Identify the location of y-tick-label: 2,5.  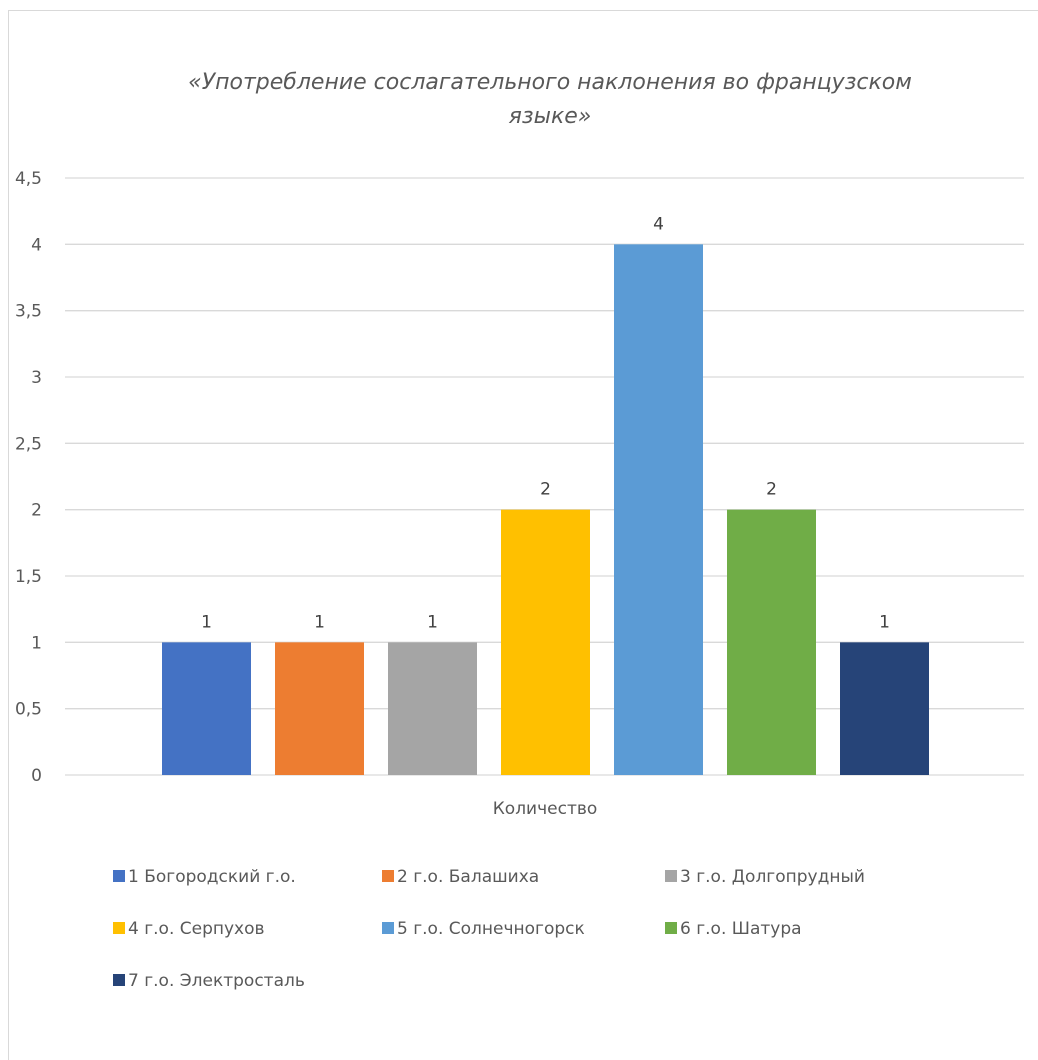
(28, 444).